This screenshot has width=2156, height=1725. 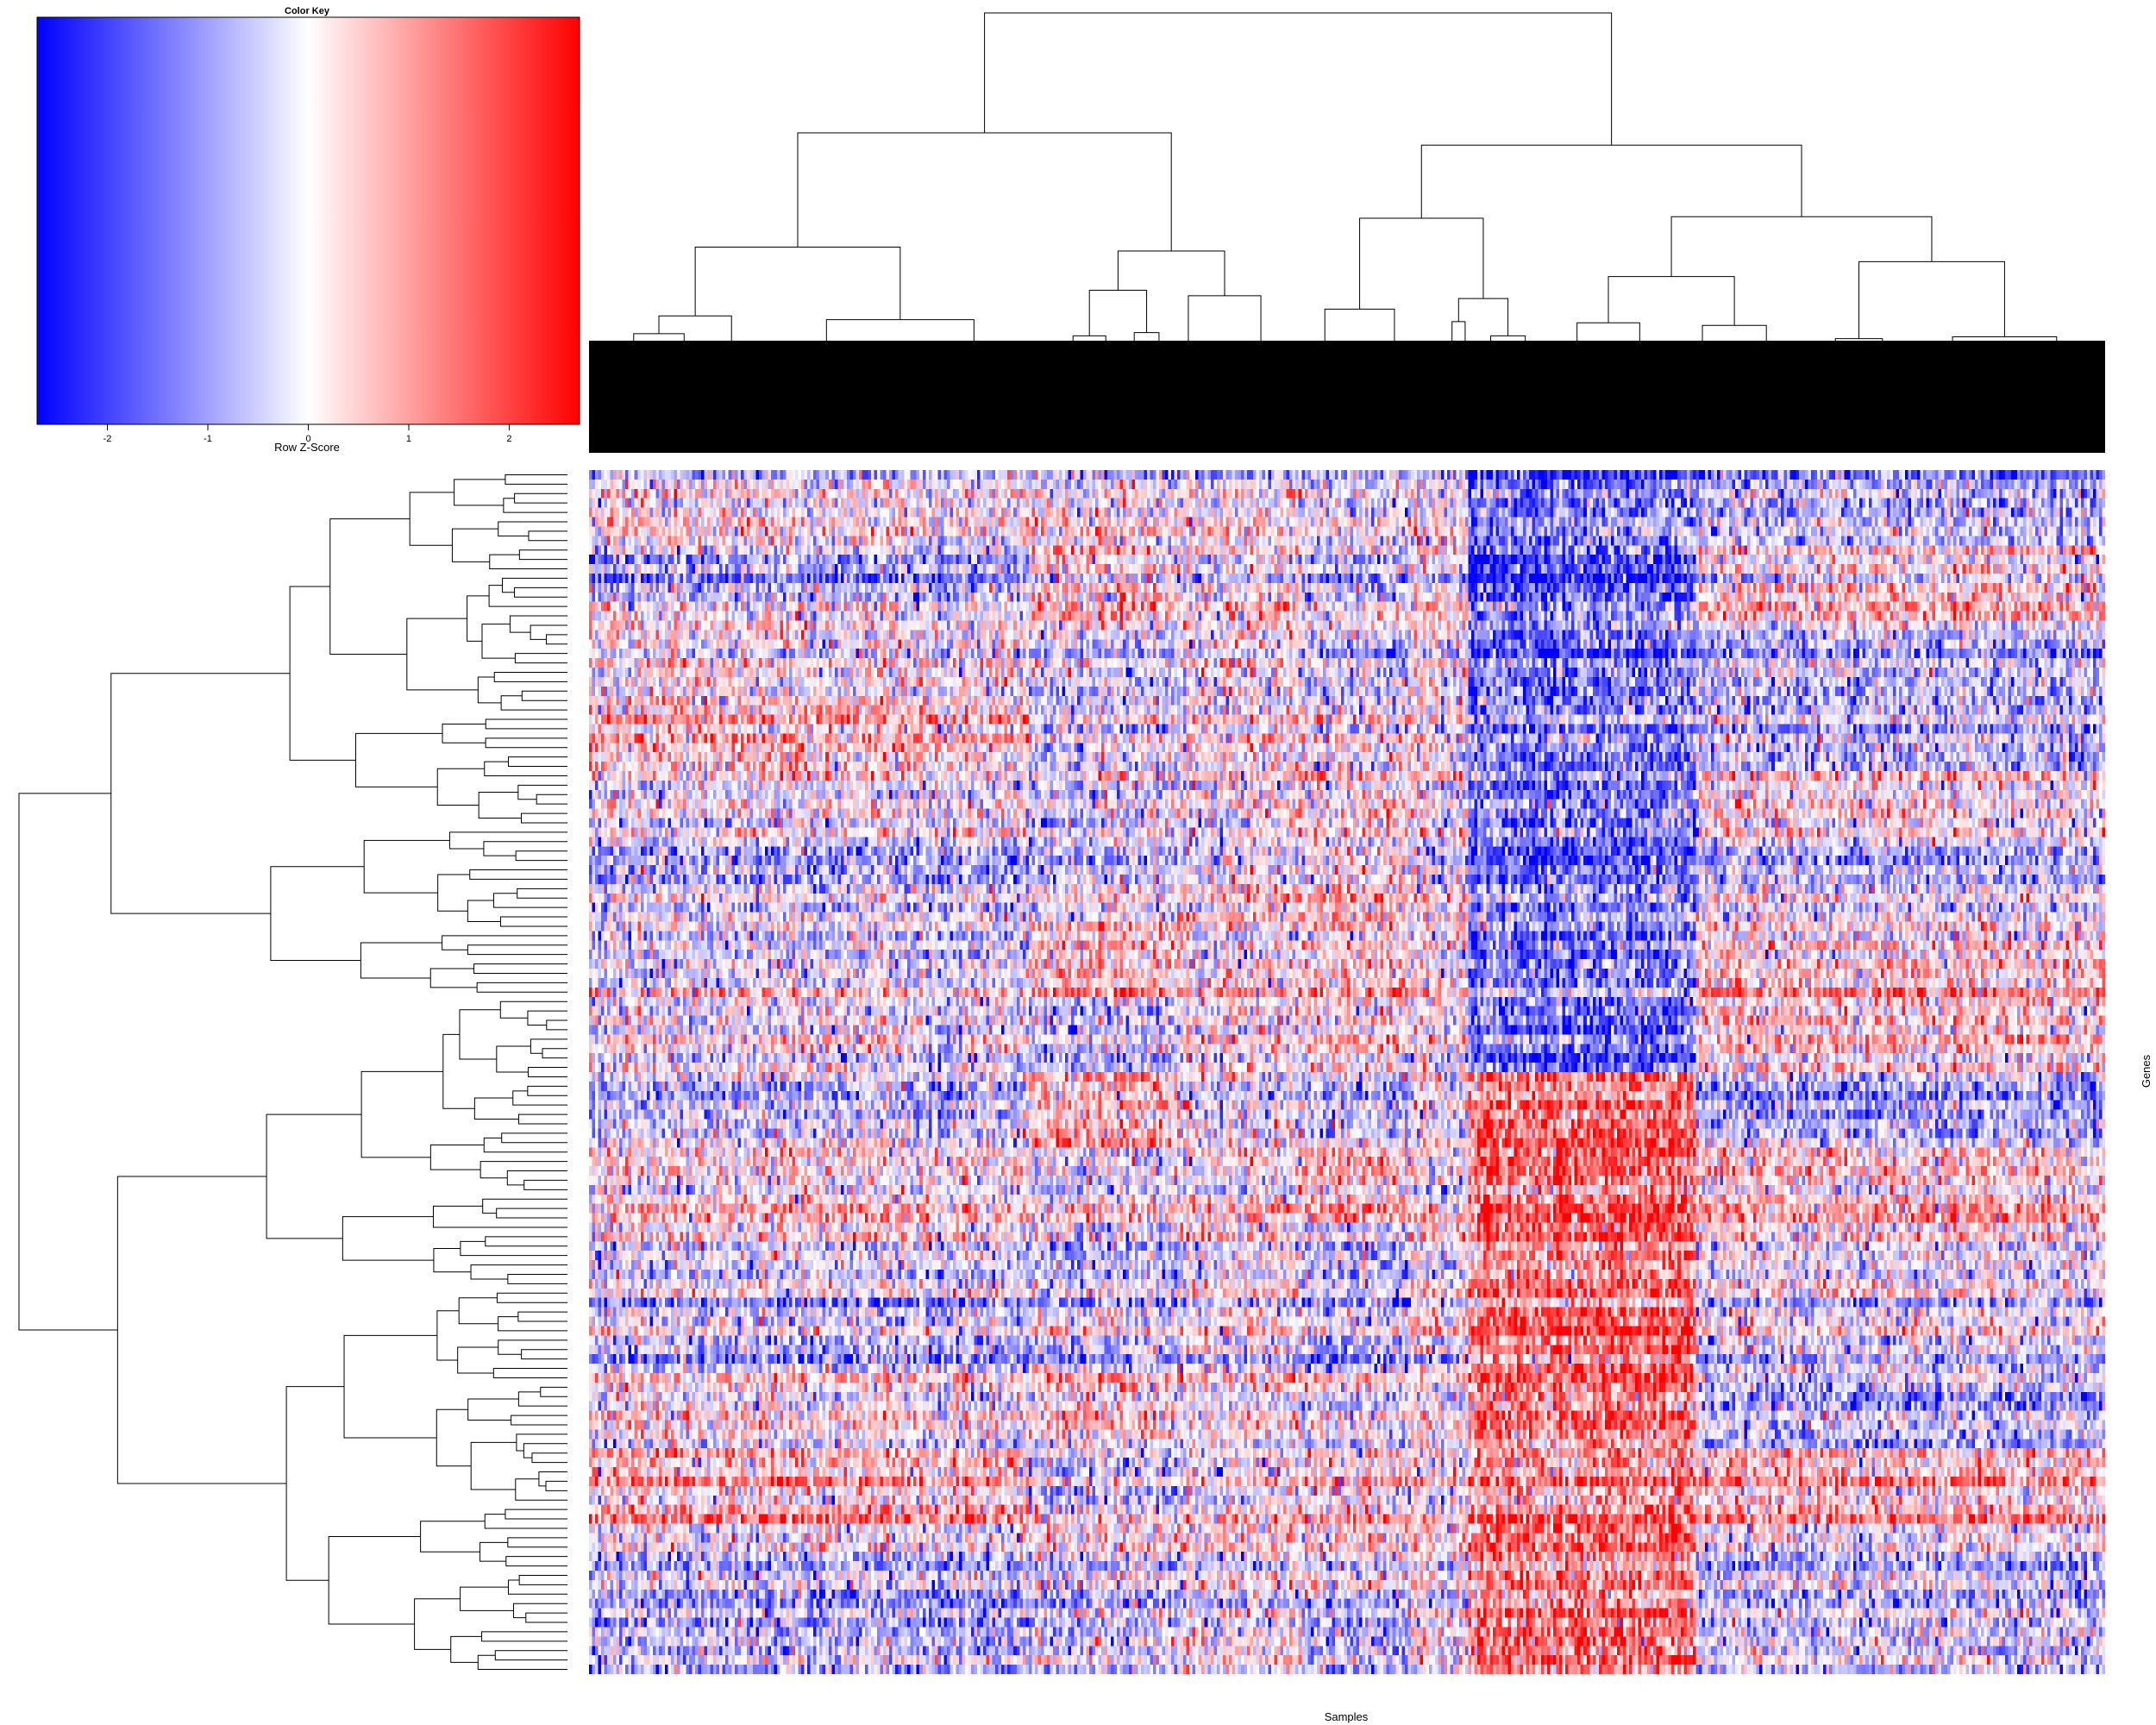 I want to click on color-key-tick-label: -2, so click(x=107, y=439).